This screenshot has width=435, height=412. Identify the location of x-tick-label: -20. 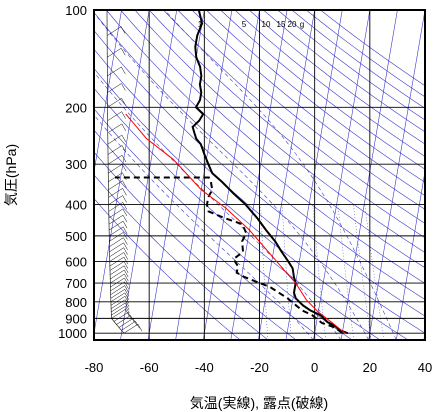
(259, 367).